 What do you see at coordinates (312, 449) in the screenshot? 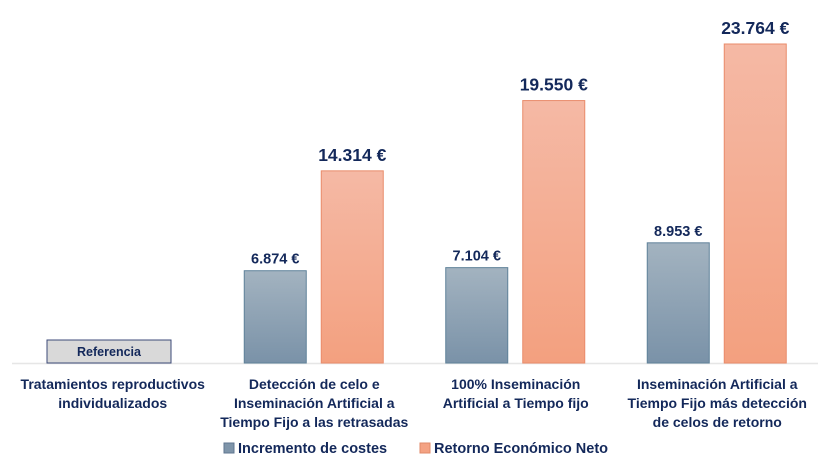
I see `legend-label-costs: Incremento de costes` at bounding box center [312, 449].